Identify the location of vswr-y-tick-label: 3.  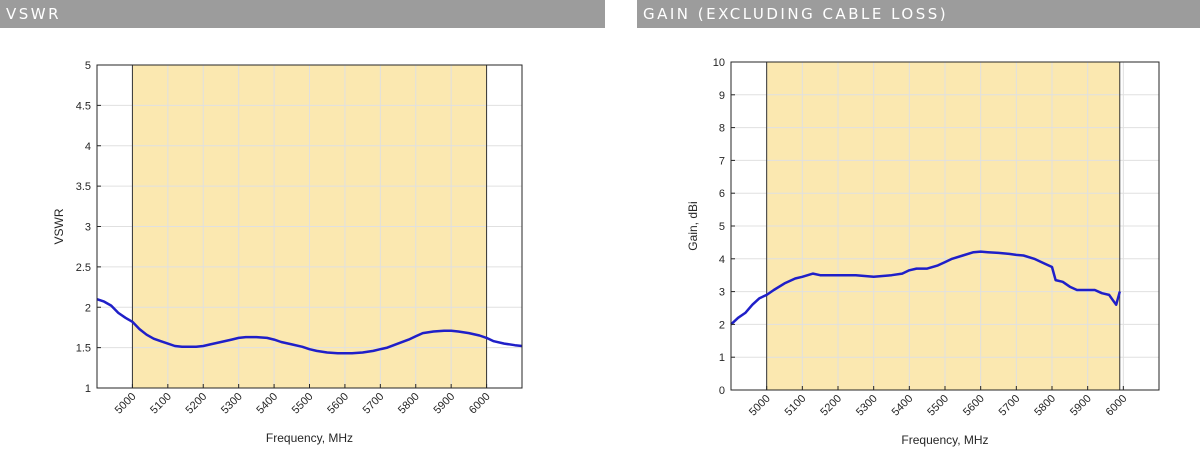
(88, 228).